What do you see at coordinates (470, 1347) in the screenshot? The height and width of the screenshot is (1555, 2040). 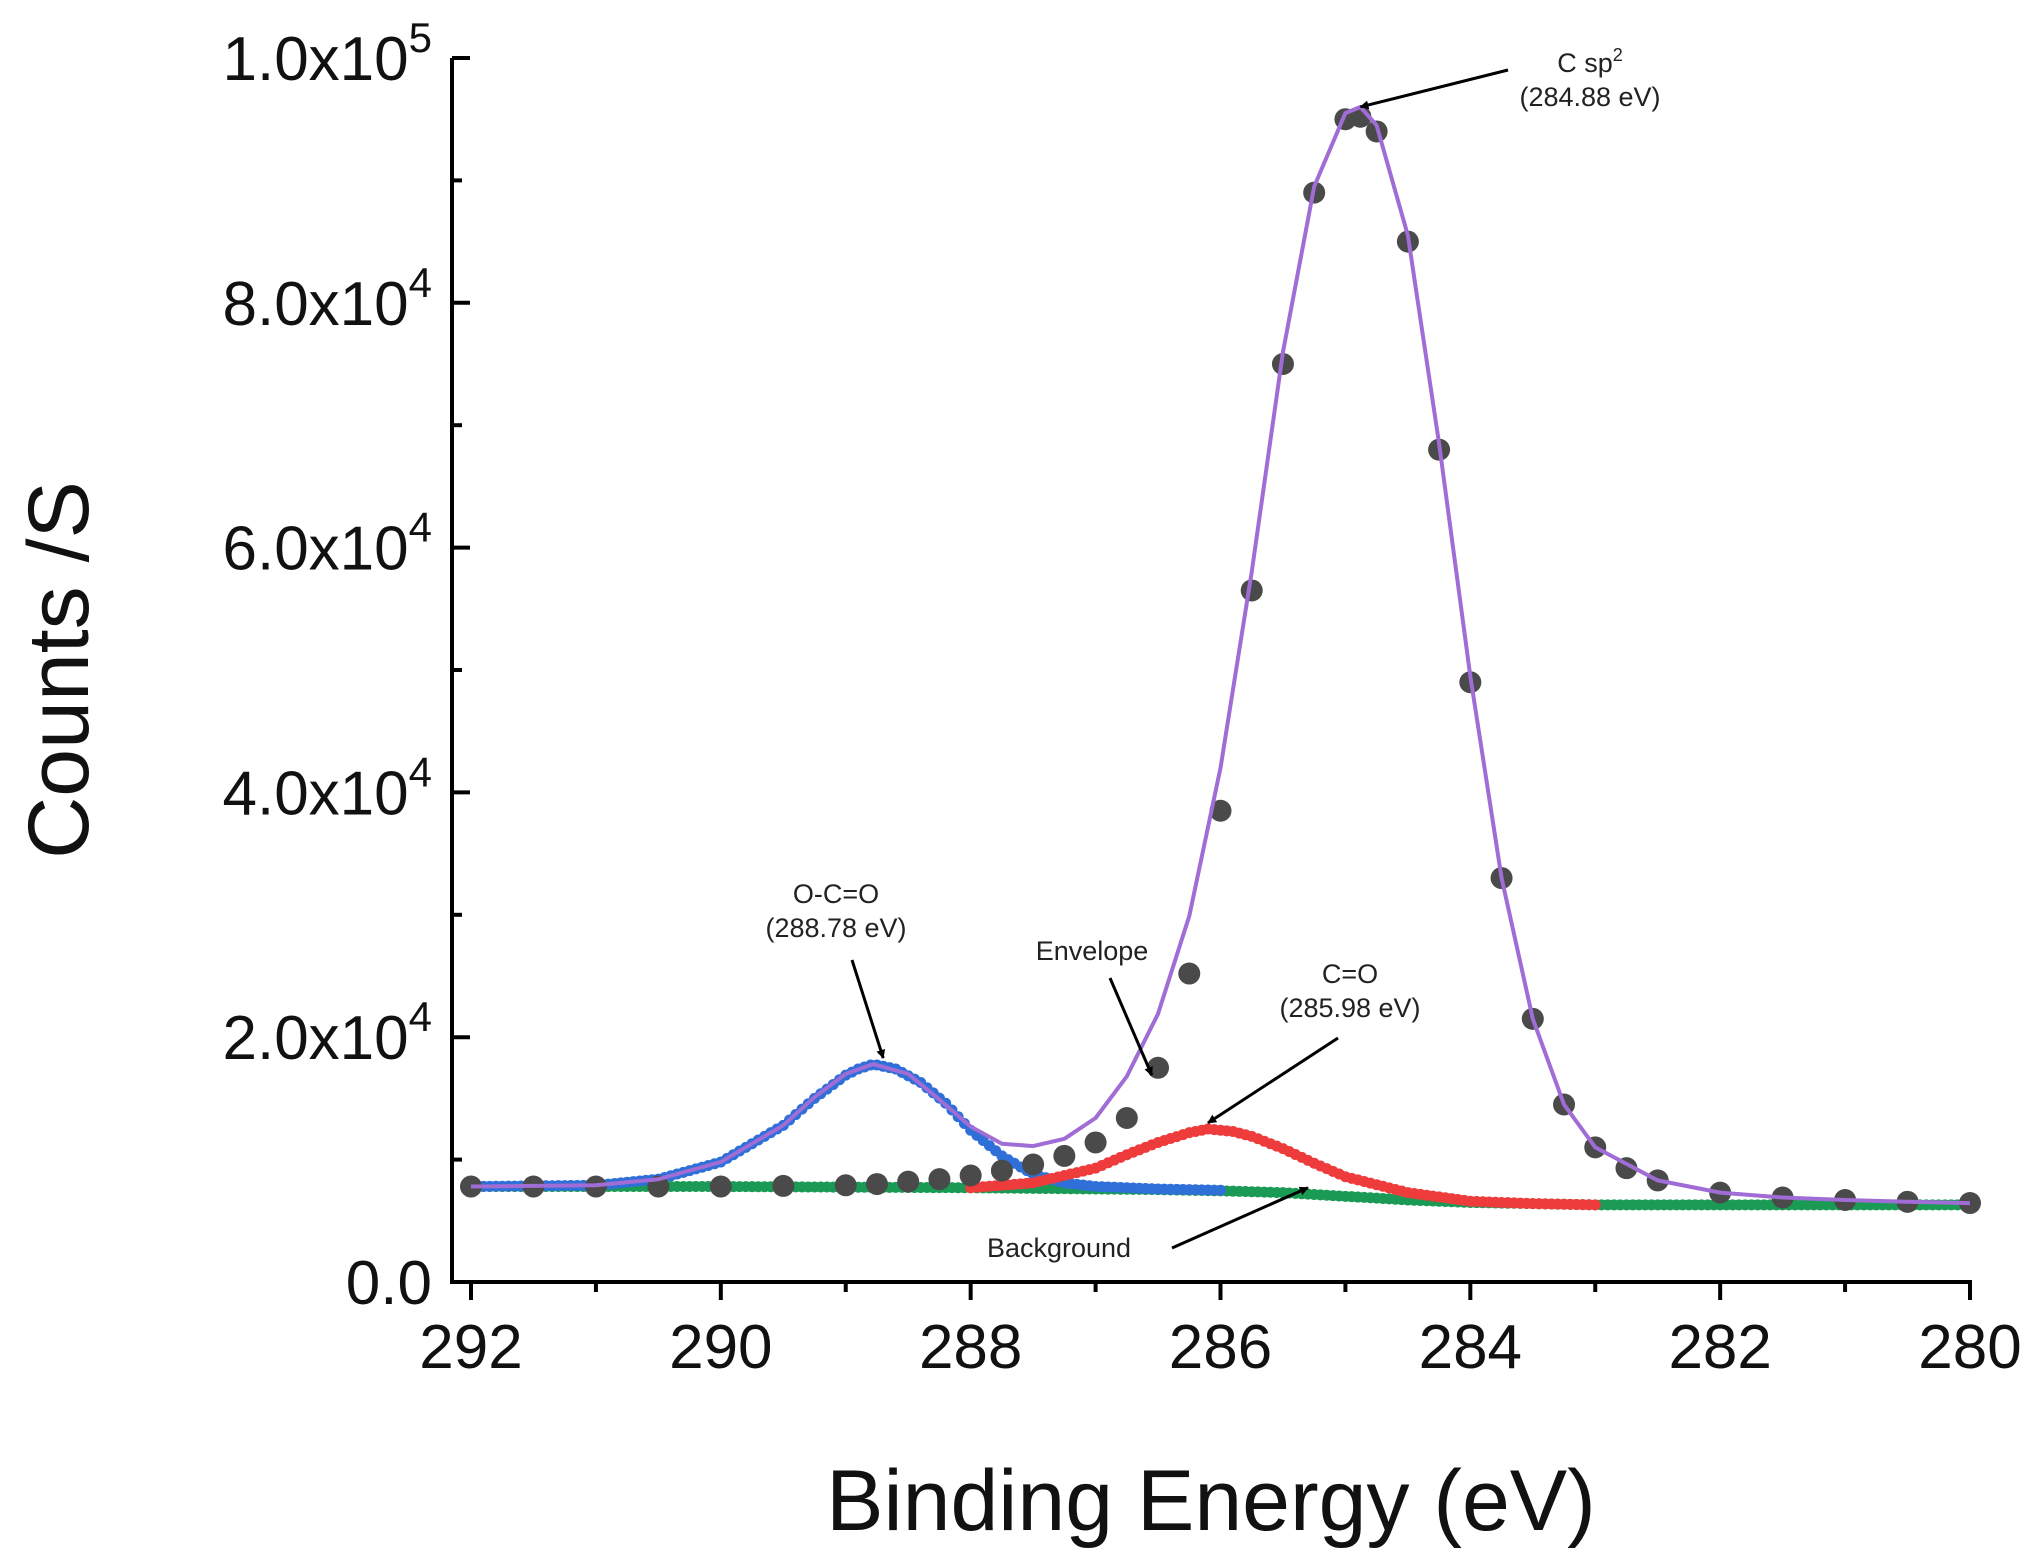 I see `x-tick-label: 292` at bounding box center [470, 1347].